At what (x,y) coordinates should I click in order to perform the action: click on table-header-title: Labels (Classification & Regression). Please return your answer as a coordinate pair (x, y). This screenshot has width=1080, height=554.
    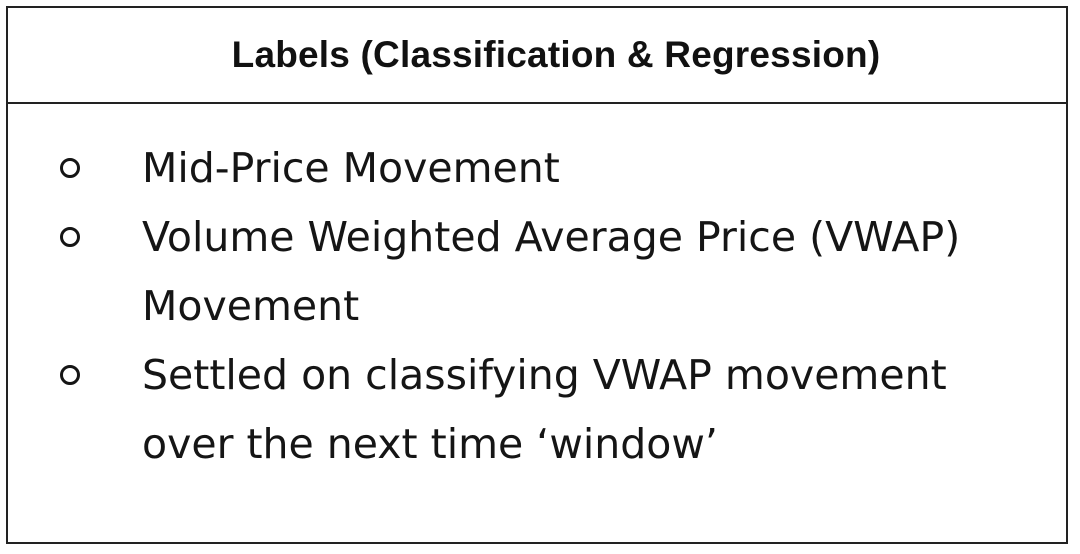
    Looking at the image, I should click on (556, 54).